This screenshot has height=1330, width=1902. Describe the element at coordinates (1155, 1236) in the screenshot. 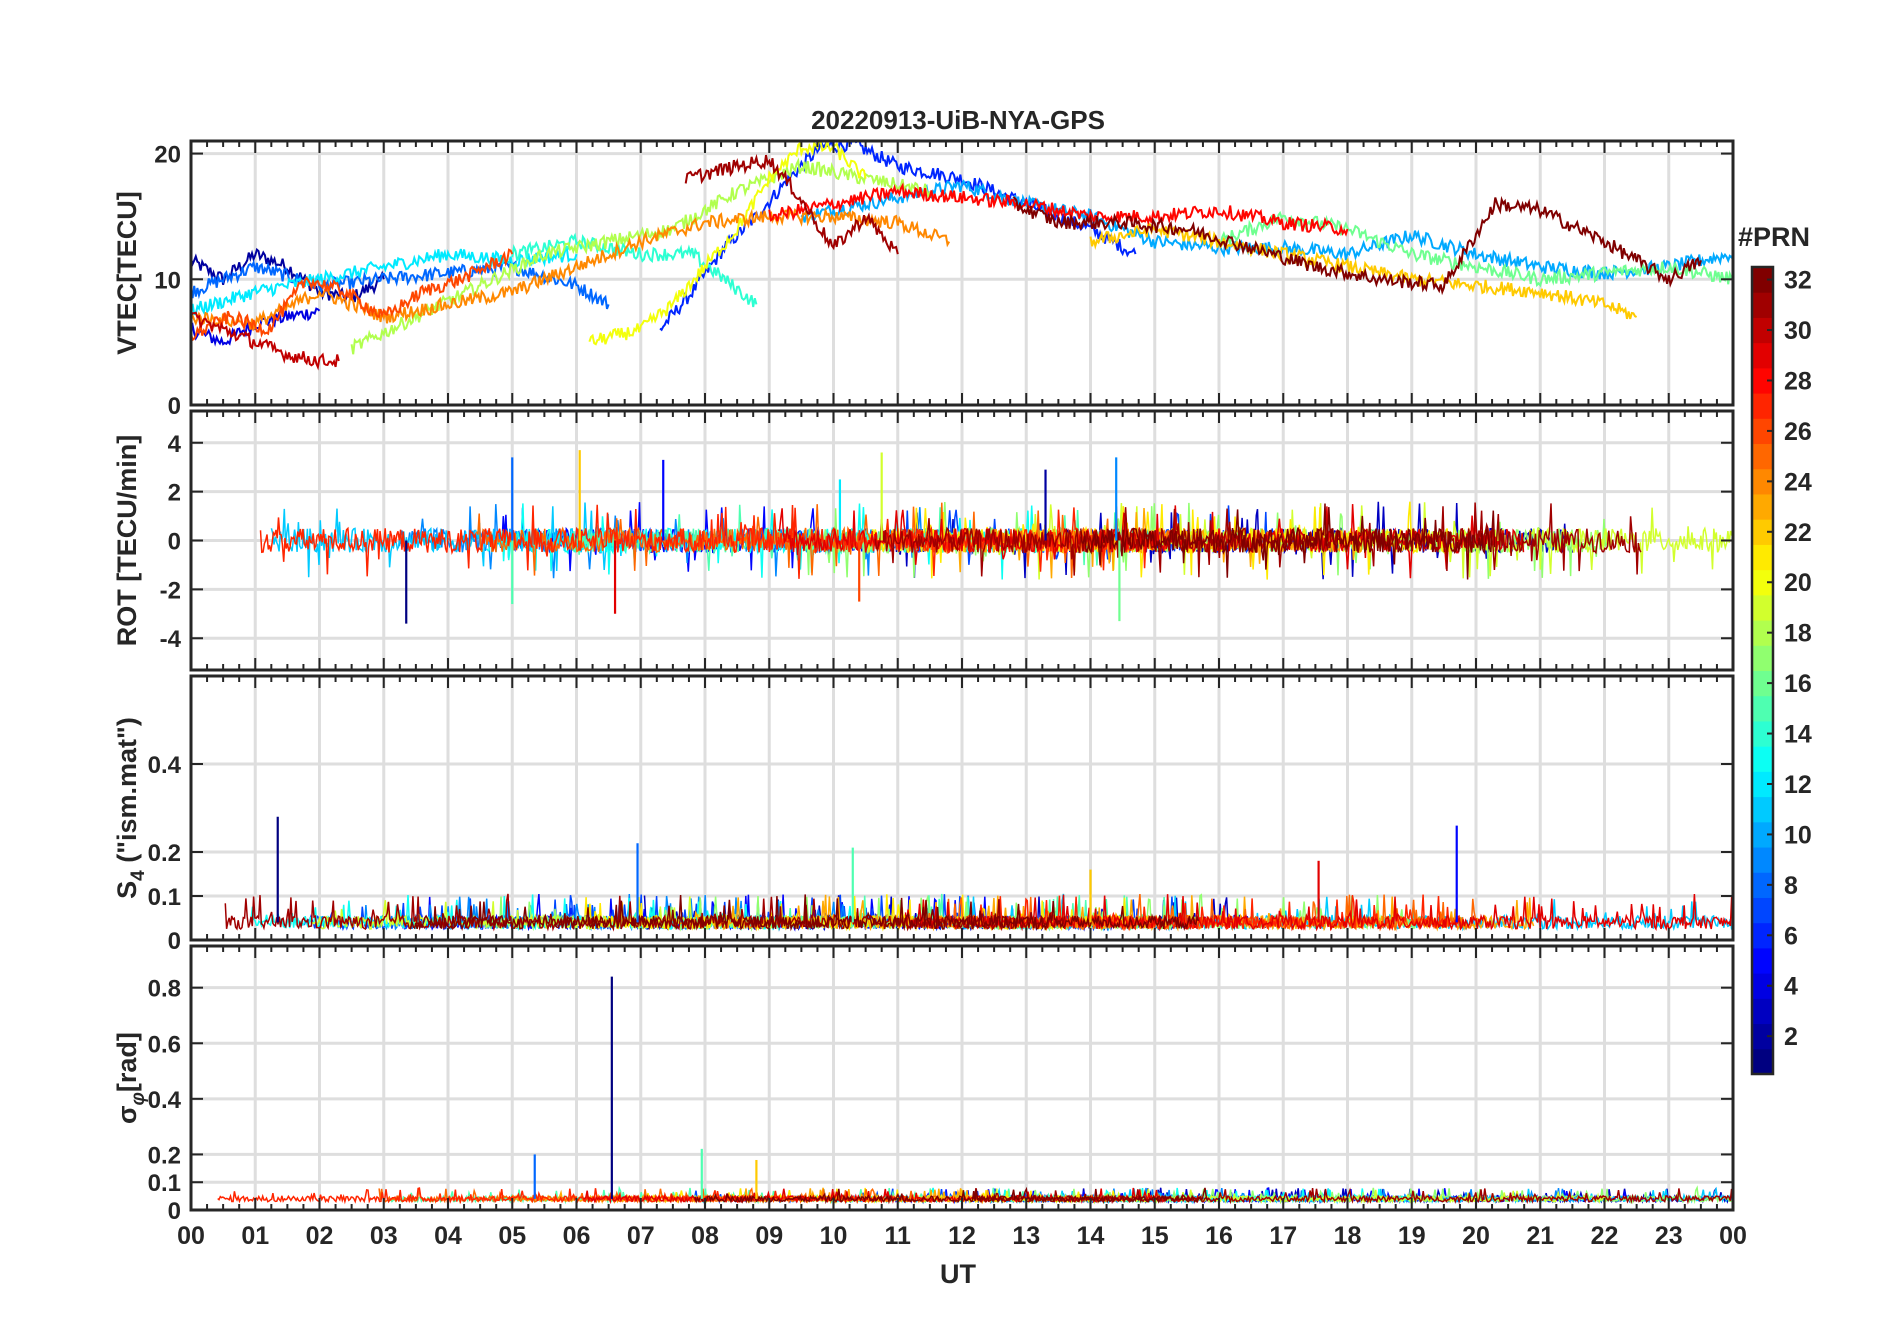

I see `x-tick-label: 15` at that location.